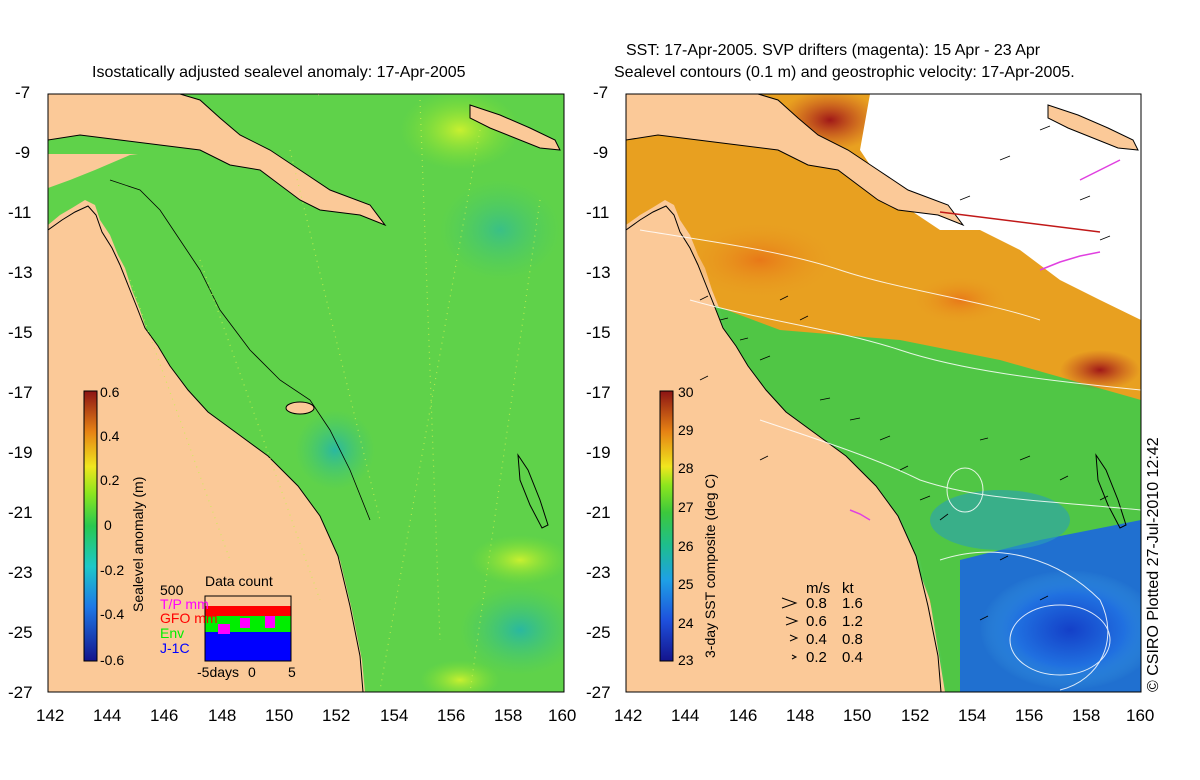 This screenshot has height=780, width=1200. What do you see at coordinates (500, 230) in the screenshot?
I see `sla-low-east` at bounding box center [500, 230].